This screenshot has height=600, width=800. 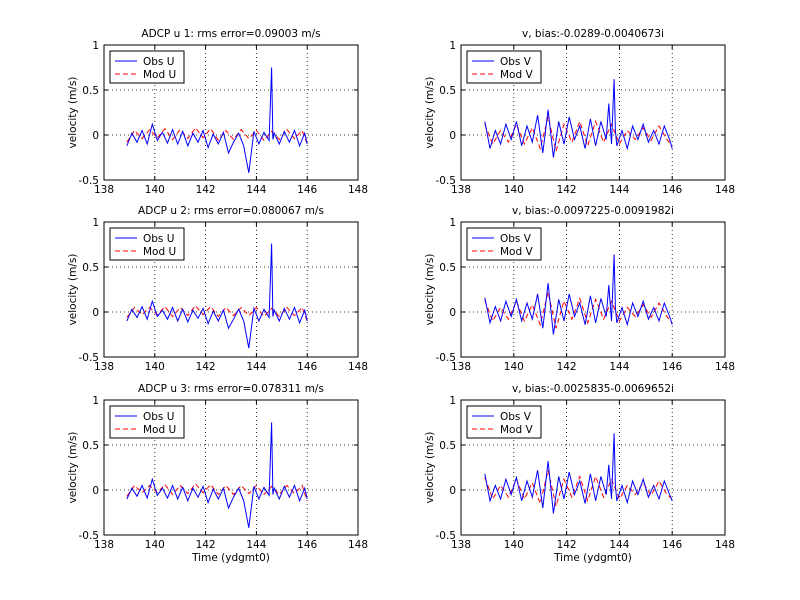 I want to click on chart-title: v, bias:-0.0025835-0.0069652i, so click(x=593, y=389).